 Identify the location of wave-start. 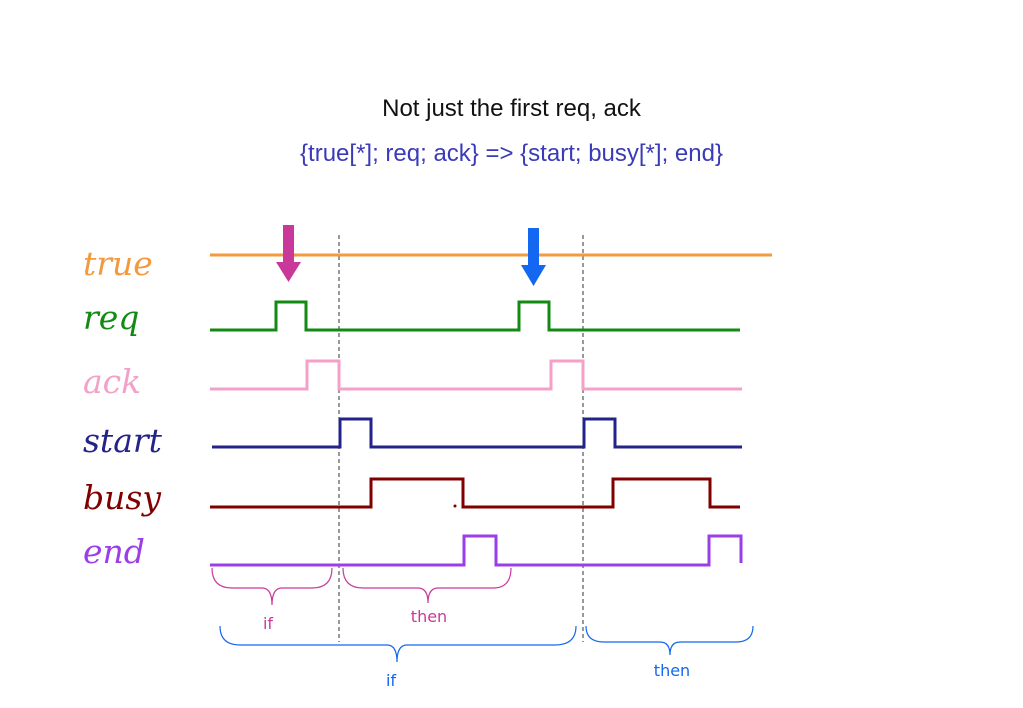
(477, 433).